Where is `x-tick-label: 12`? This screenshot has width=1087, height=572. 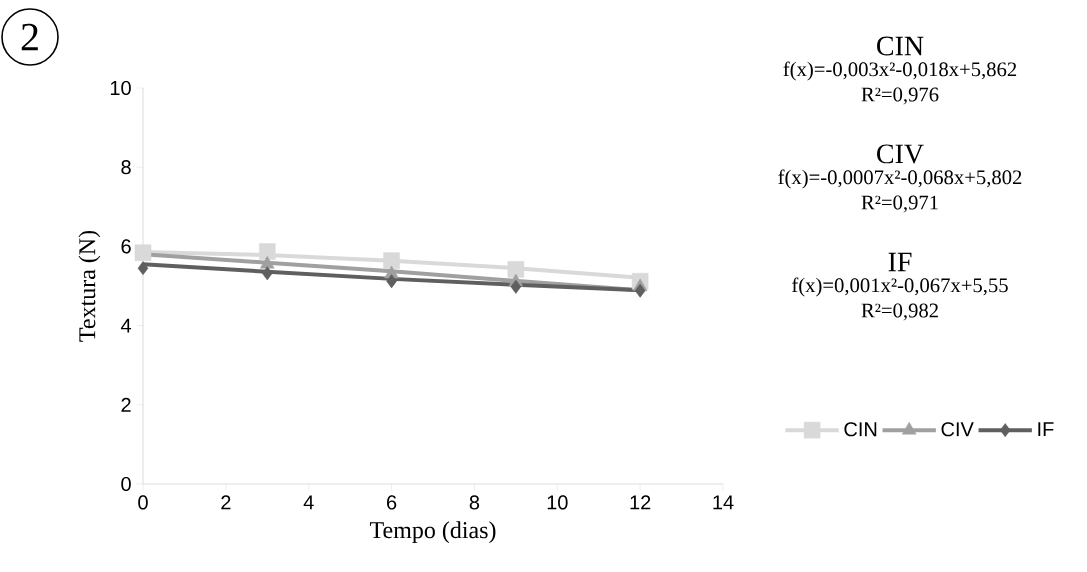 x-tick-label: 12 is located at coordinates (640, 502).